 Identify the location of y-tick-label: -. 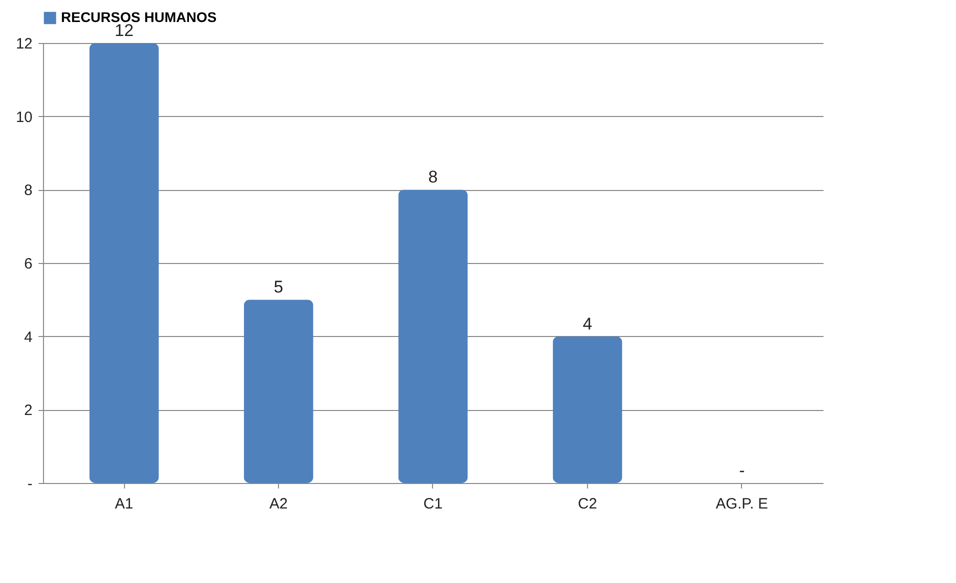
(30, 484).